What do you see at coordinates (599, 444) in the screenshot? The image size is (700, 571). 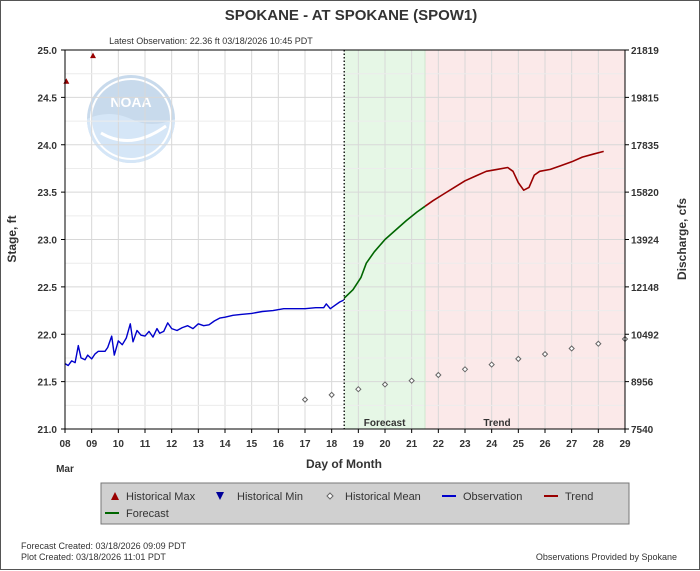 I see `x-tick-label: 28` at bounding box center [599, 444].